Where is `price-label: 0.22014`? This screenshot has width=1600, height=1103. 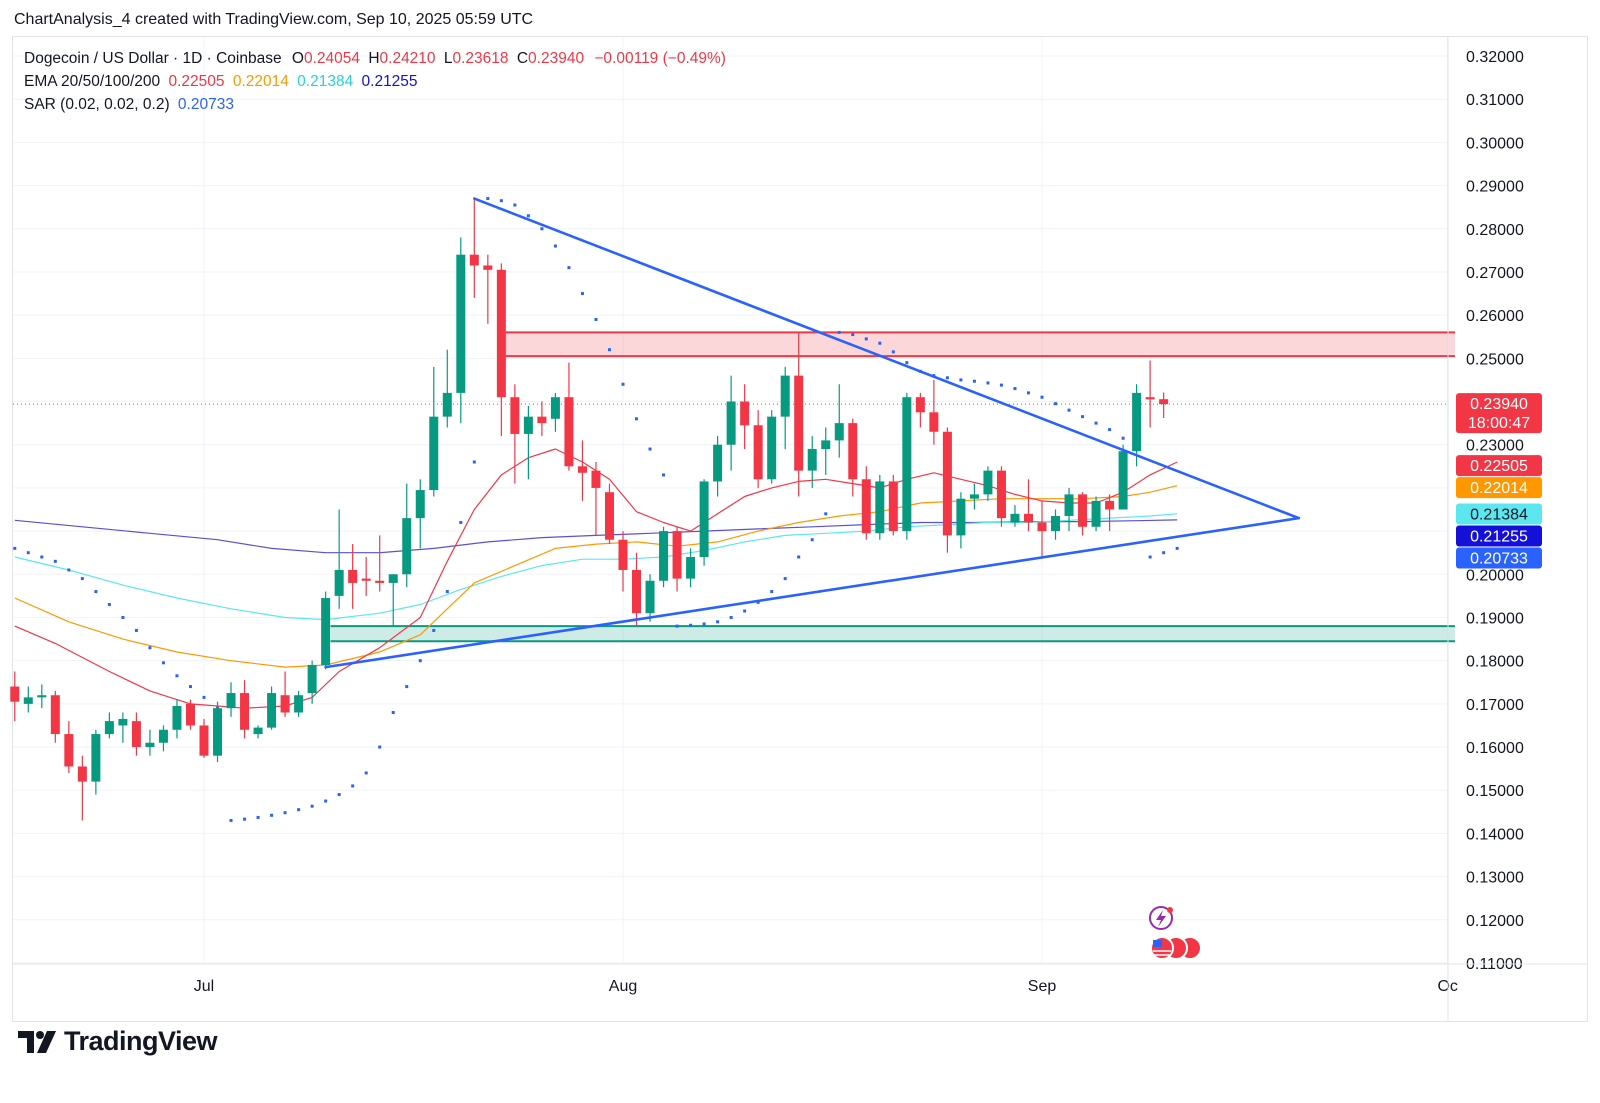 price-label: 0.22014 is located at coordinates (1499, 488).